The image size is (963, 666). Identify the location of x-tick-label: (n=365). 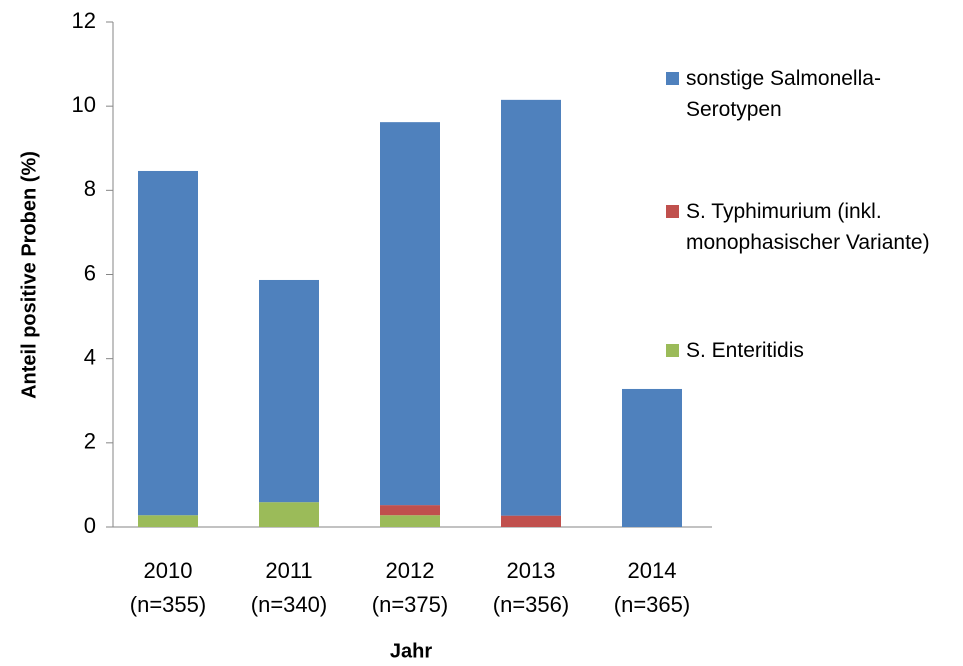
(652, 604).